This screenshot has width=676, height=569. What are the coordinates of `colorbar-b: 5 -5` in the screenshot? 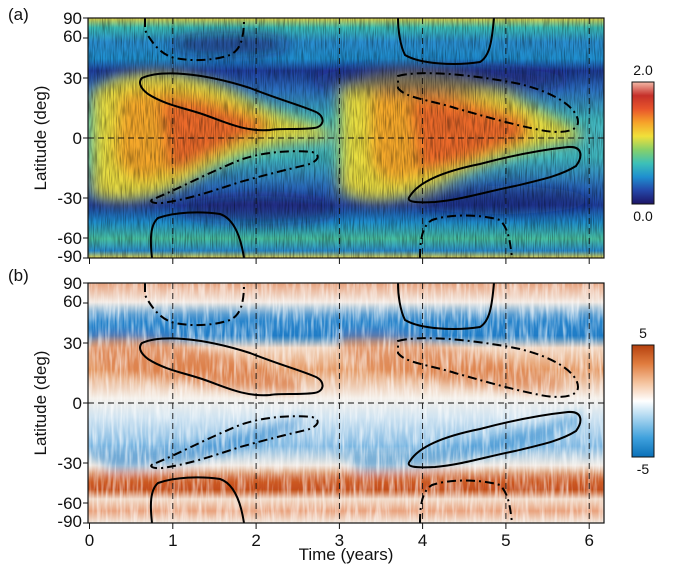 It's located at (643, 401).